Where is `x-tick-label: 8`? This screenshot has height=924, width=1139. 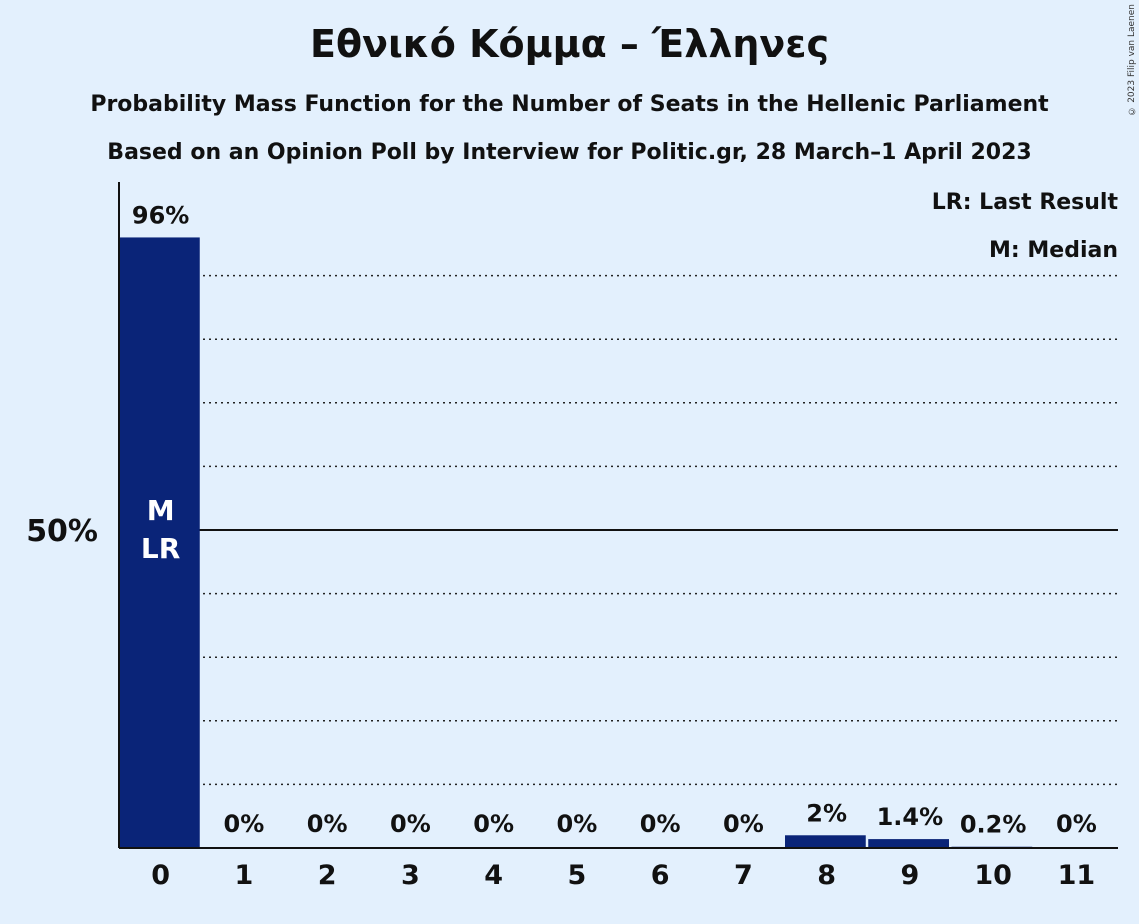 x-tick-label: 8 is located at coordinates (826, 875).